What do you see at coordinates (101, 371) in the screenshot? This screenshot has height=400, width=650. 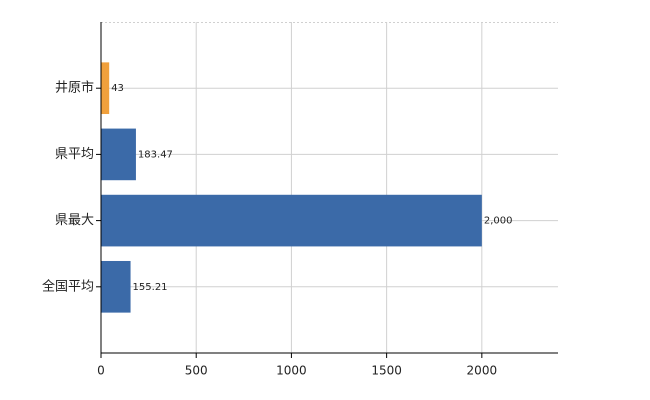 I see `x-tick-label: 0` at bounding box center [101, 371].